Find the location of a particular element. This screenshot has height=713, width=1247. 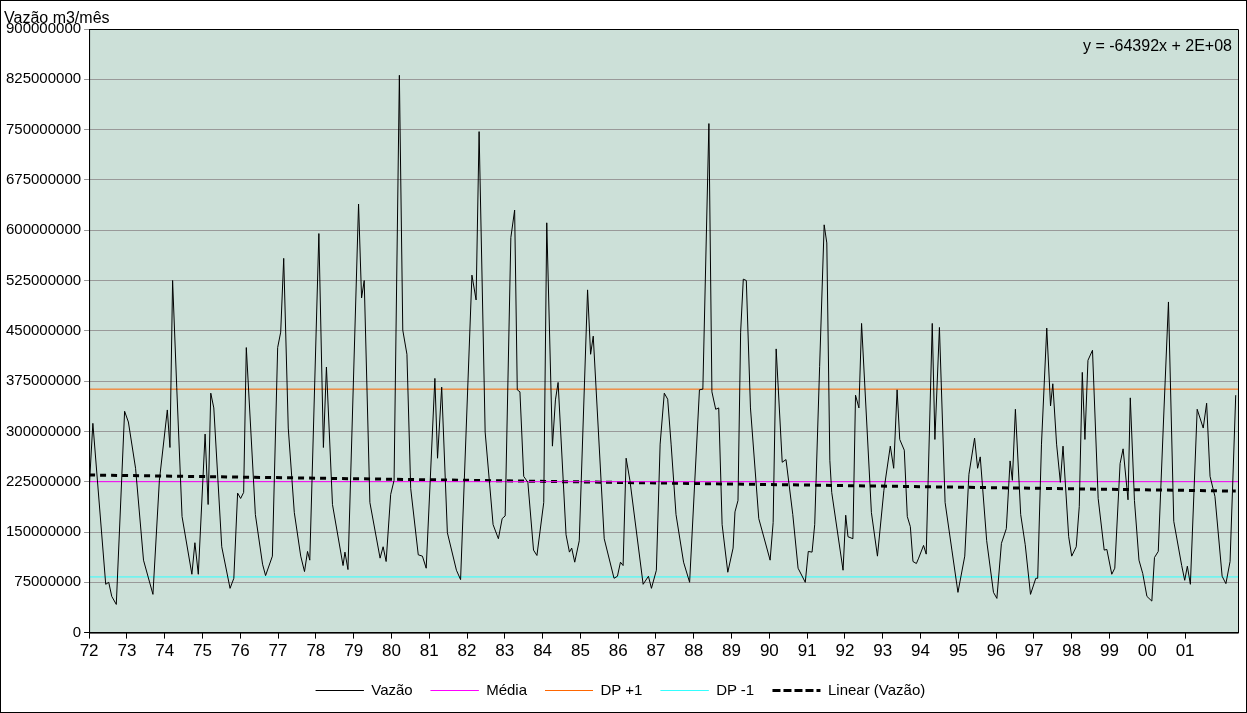

x-tick-label: 93 is located at coordinates (883, 651).